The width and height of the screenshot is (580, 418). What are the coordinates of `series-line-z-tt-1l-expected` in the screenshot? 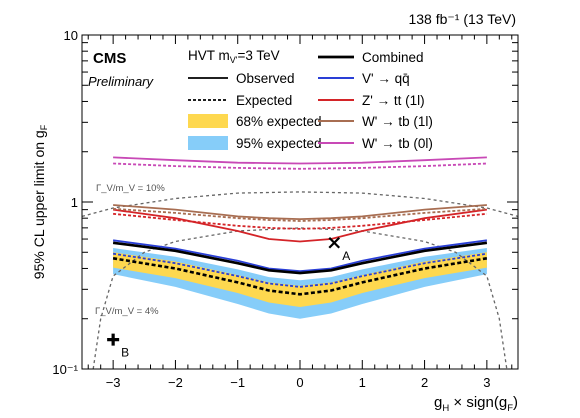 It's located at (300, 221).